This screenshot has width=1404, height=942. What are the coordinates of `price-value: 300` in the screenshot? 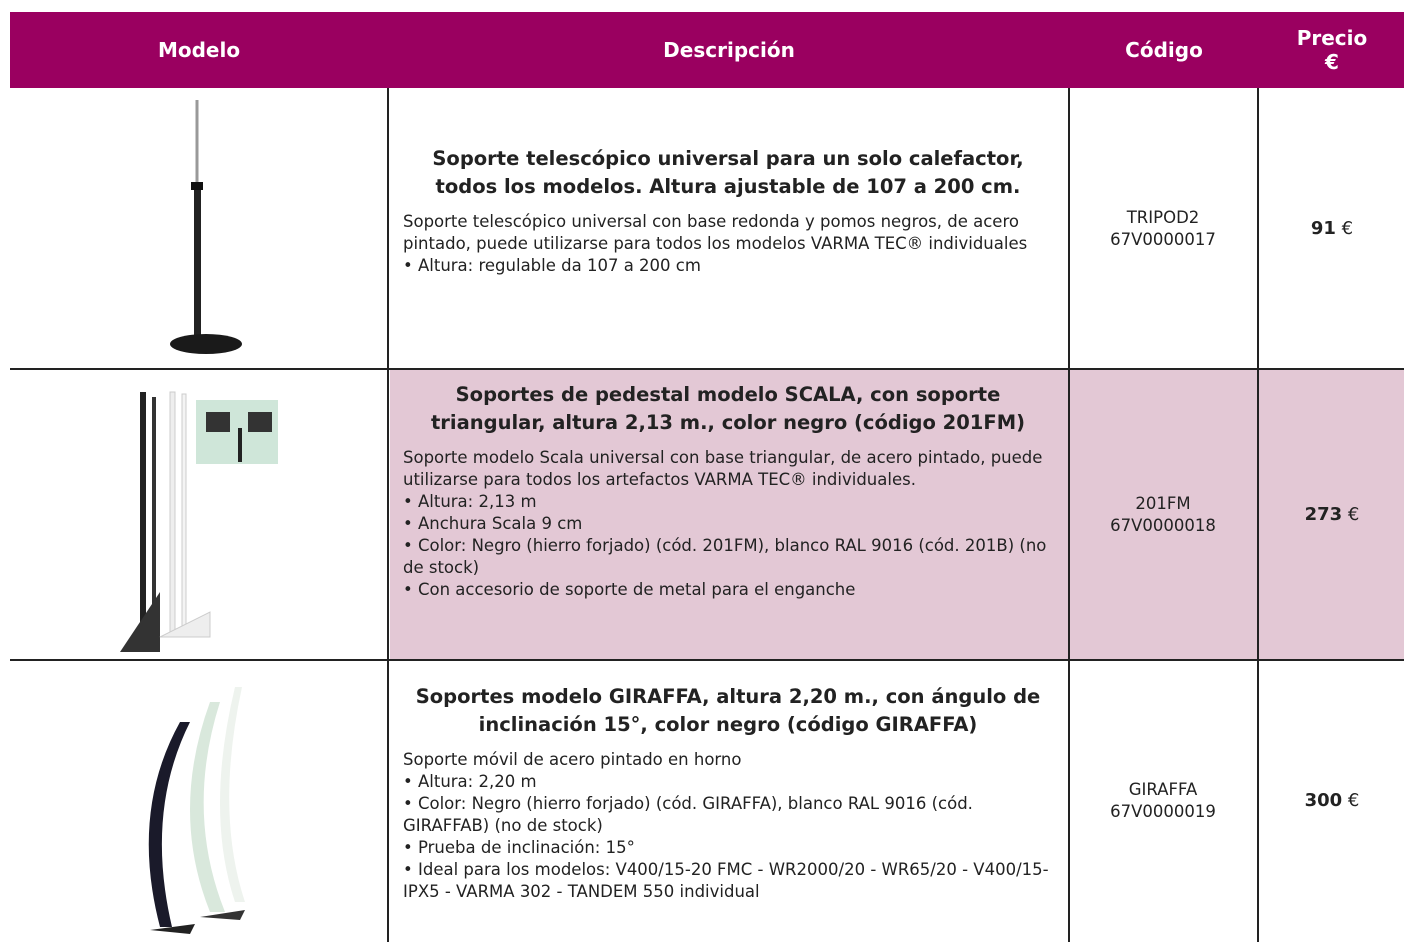 It's located at (1323, 800).